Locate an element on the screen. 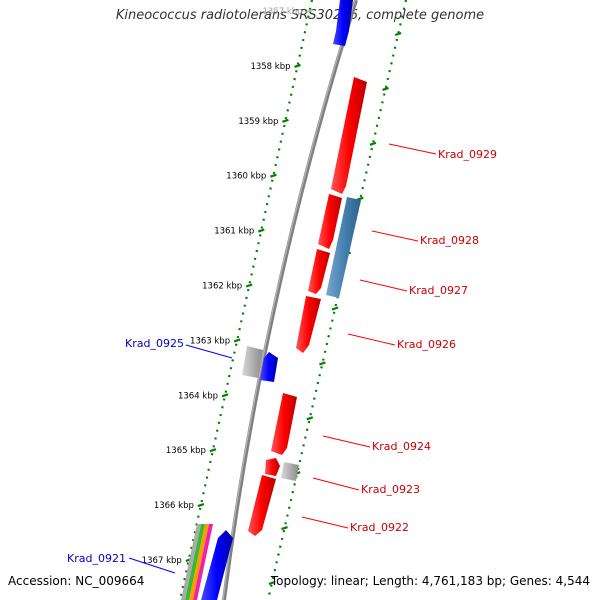 This screenshot has height=600, width=600. gene-label-krad-0926: Krad_0926 is located at coordinates (426, 344).